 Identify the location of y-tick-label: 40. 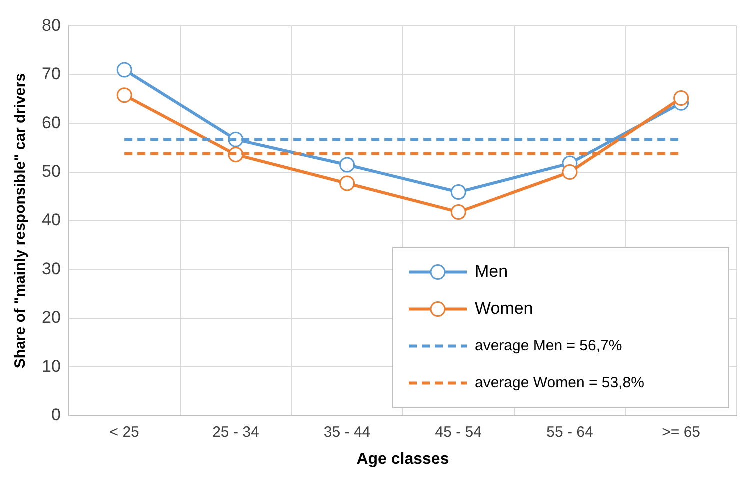
(51, 220).